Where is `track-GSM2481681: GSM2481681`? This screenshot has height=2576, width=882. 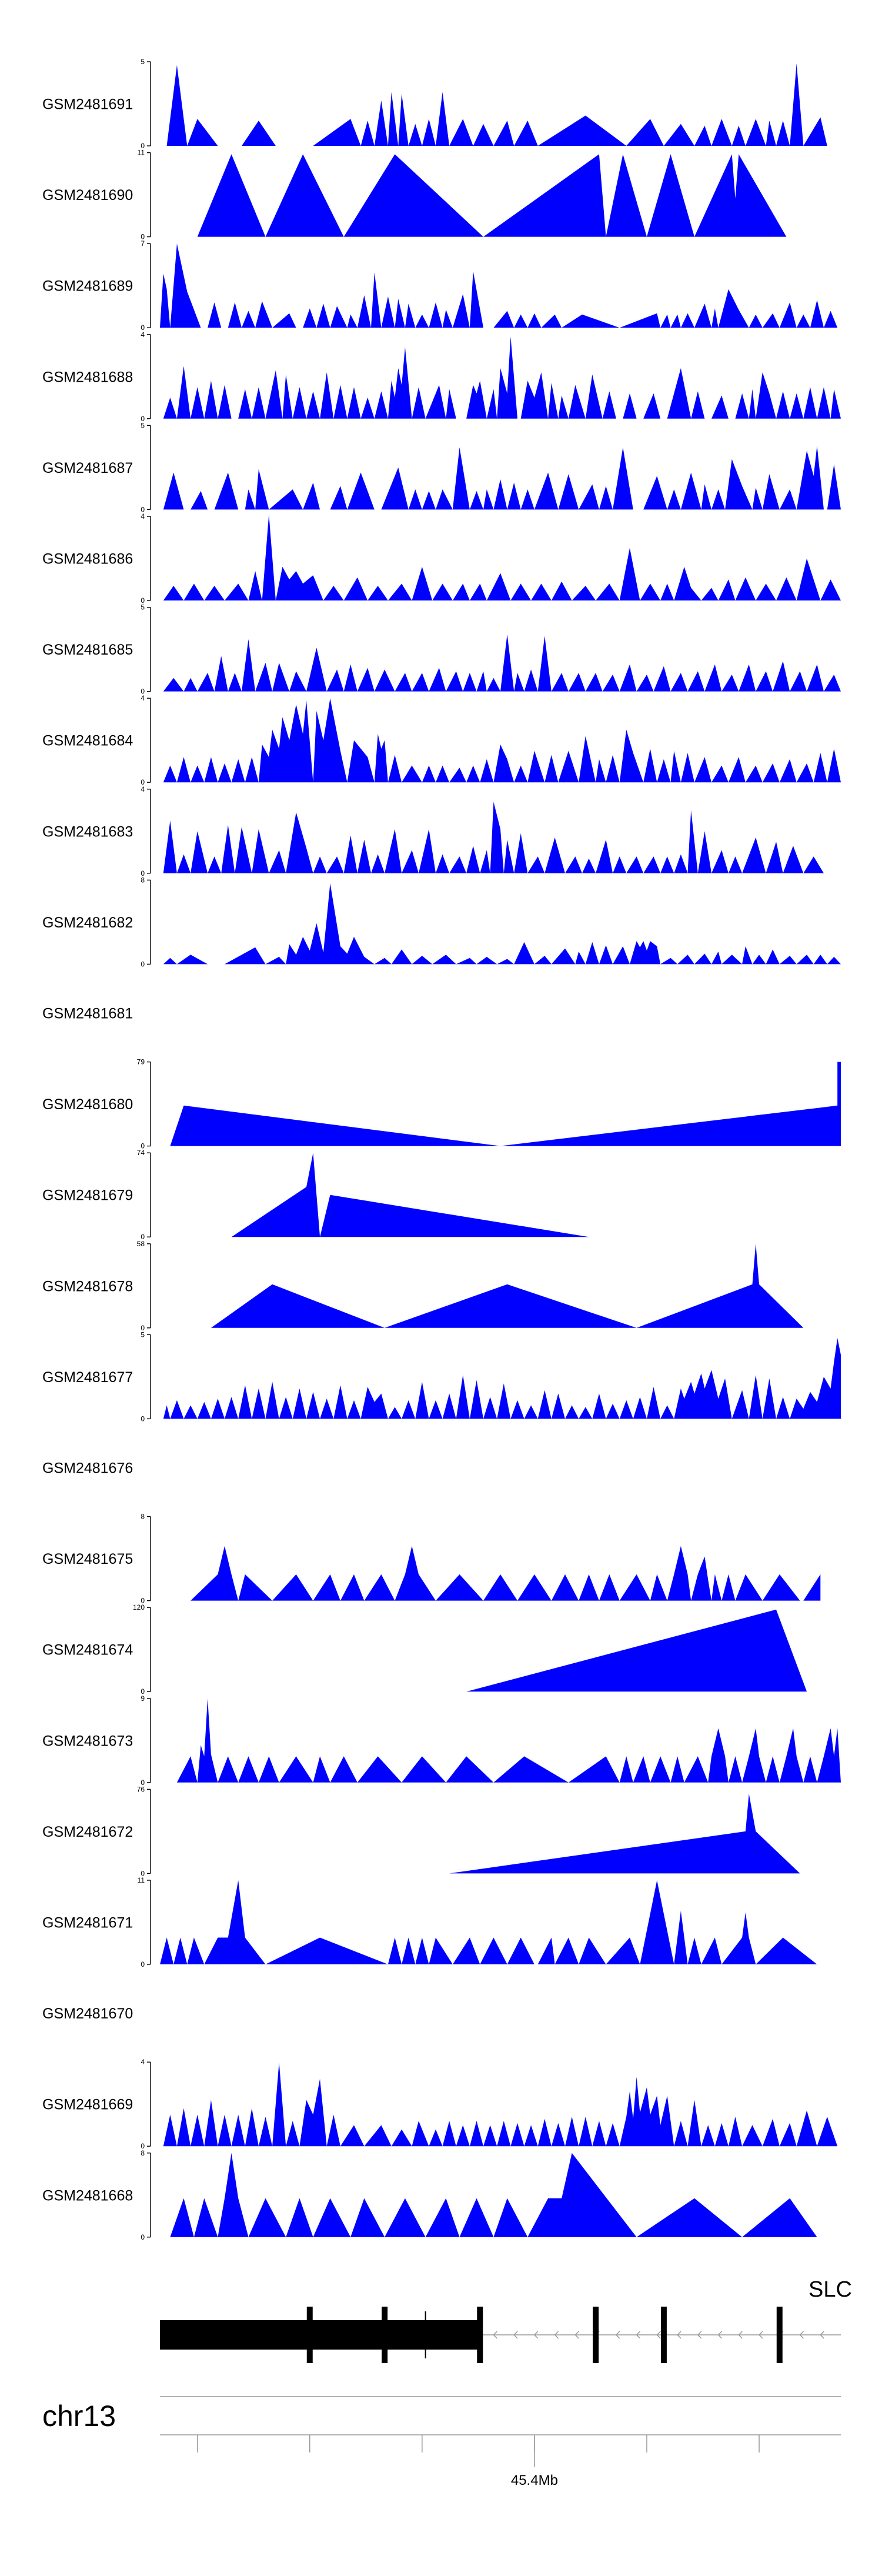
track-GSM2481681: GSM2481681 is located at coordinates (87, 1014).